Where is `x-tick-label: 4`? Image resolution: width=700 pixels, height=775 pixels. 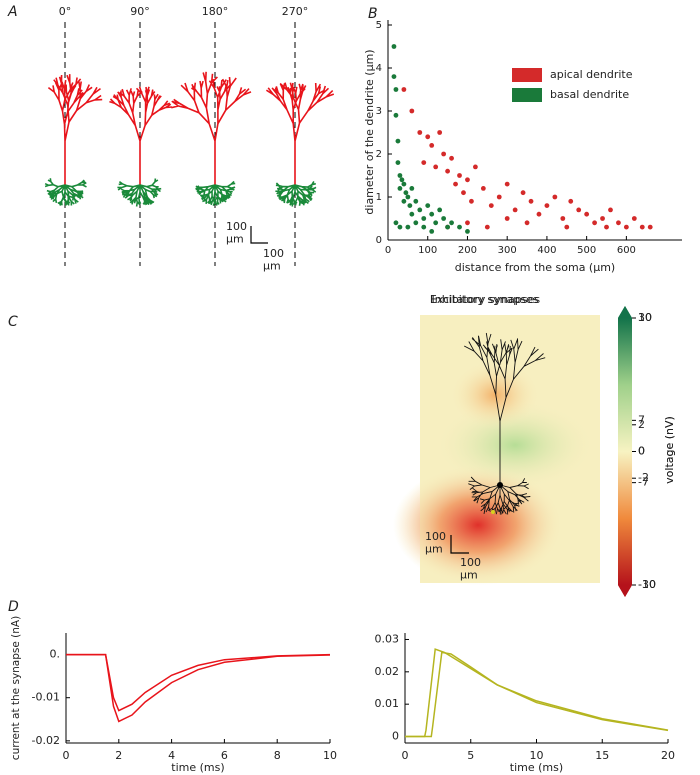 x-tick-label: 4 is located at coordinates (171, 755).